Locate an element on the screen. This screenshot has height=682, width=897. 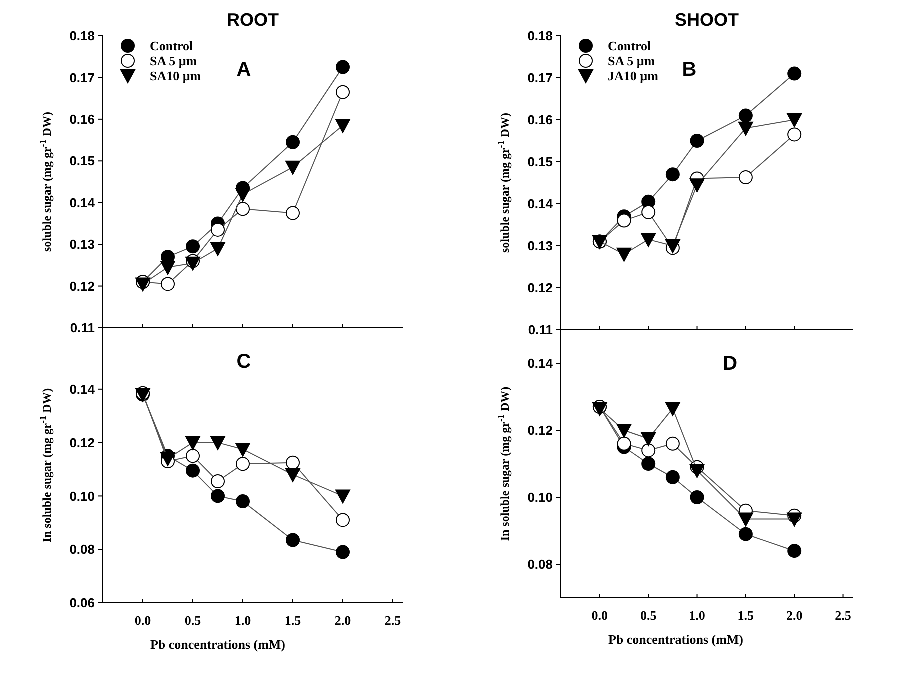
annotation: C is located at coordinates (244, 362).